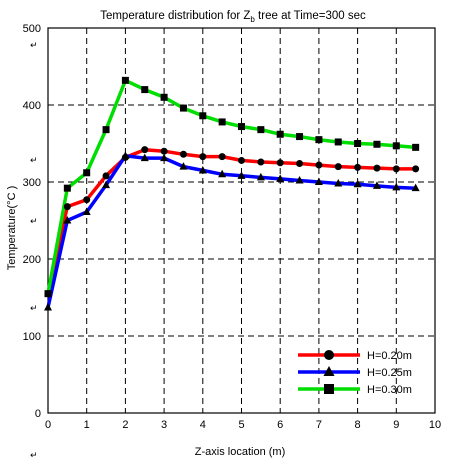  What do you see at coordinates (329, 389) in the screenshot?
I see `legend-square-marker` at bounding box center [329, 389].